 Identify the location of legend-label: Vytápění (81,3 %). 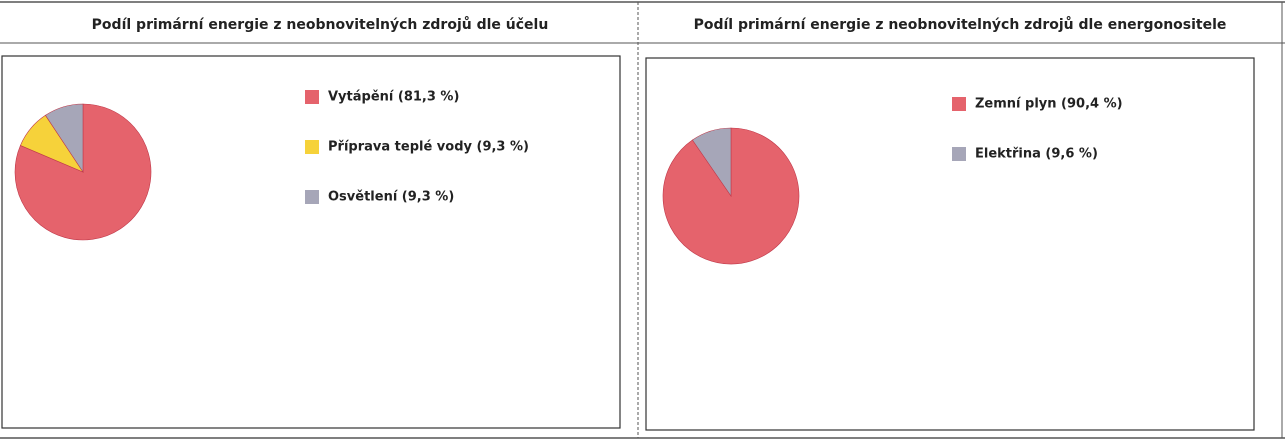
(393, 97).